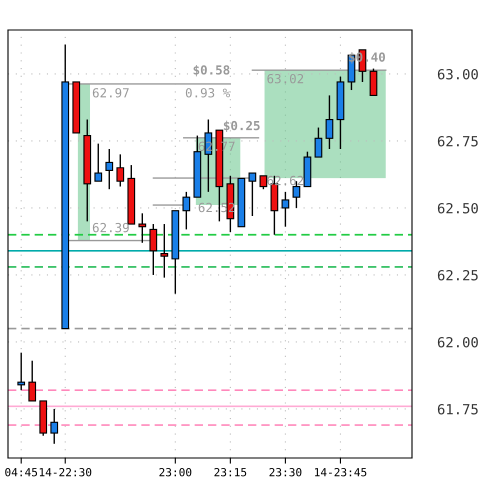 This screenshot has height=486, width=479. What do you see at coordinates (110, 227) in the screenshot?
I see `annotation: 62.39` at bounding box center [110, 227].